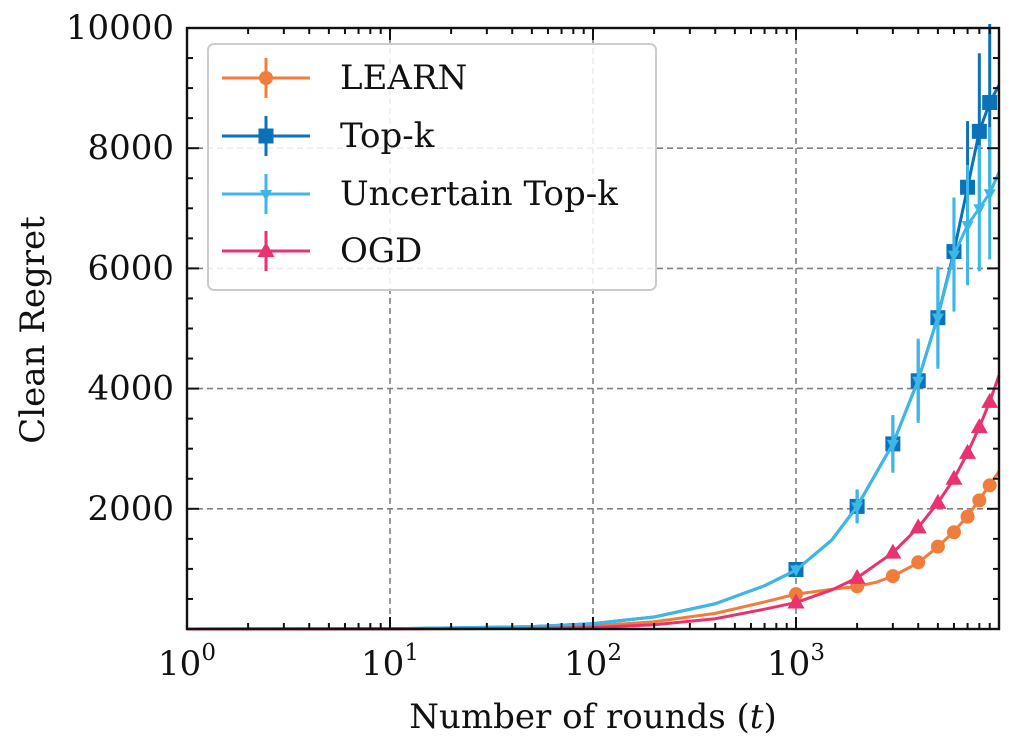 The width and height of the screenshot is (1015, 754). I want to click on legend-key-ogd, so click(266, 251).